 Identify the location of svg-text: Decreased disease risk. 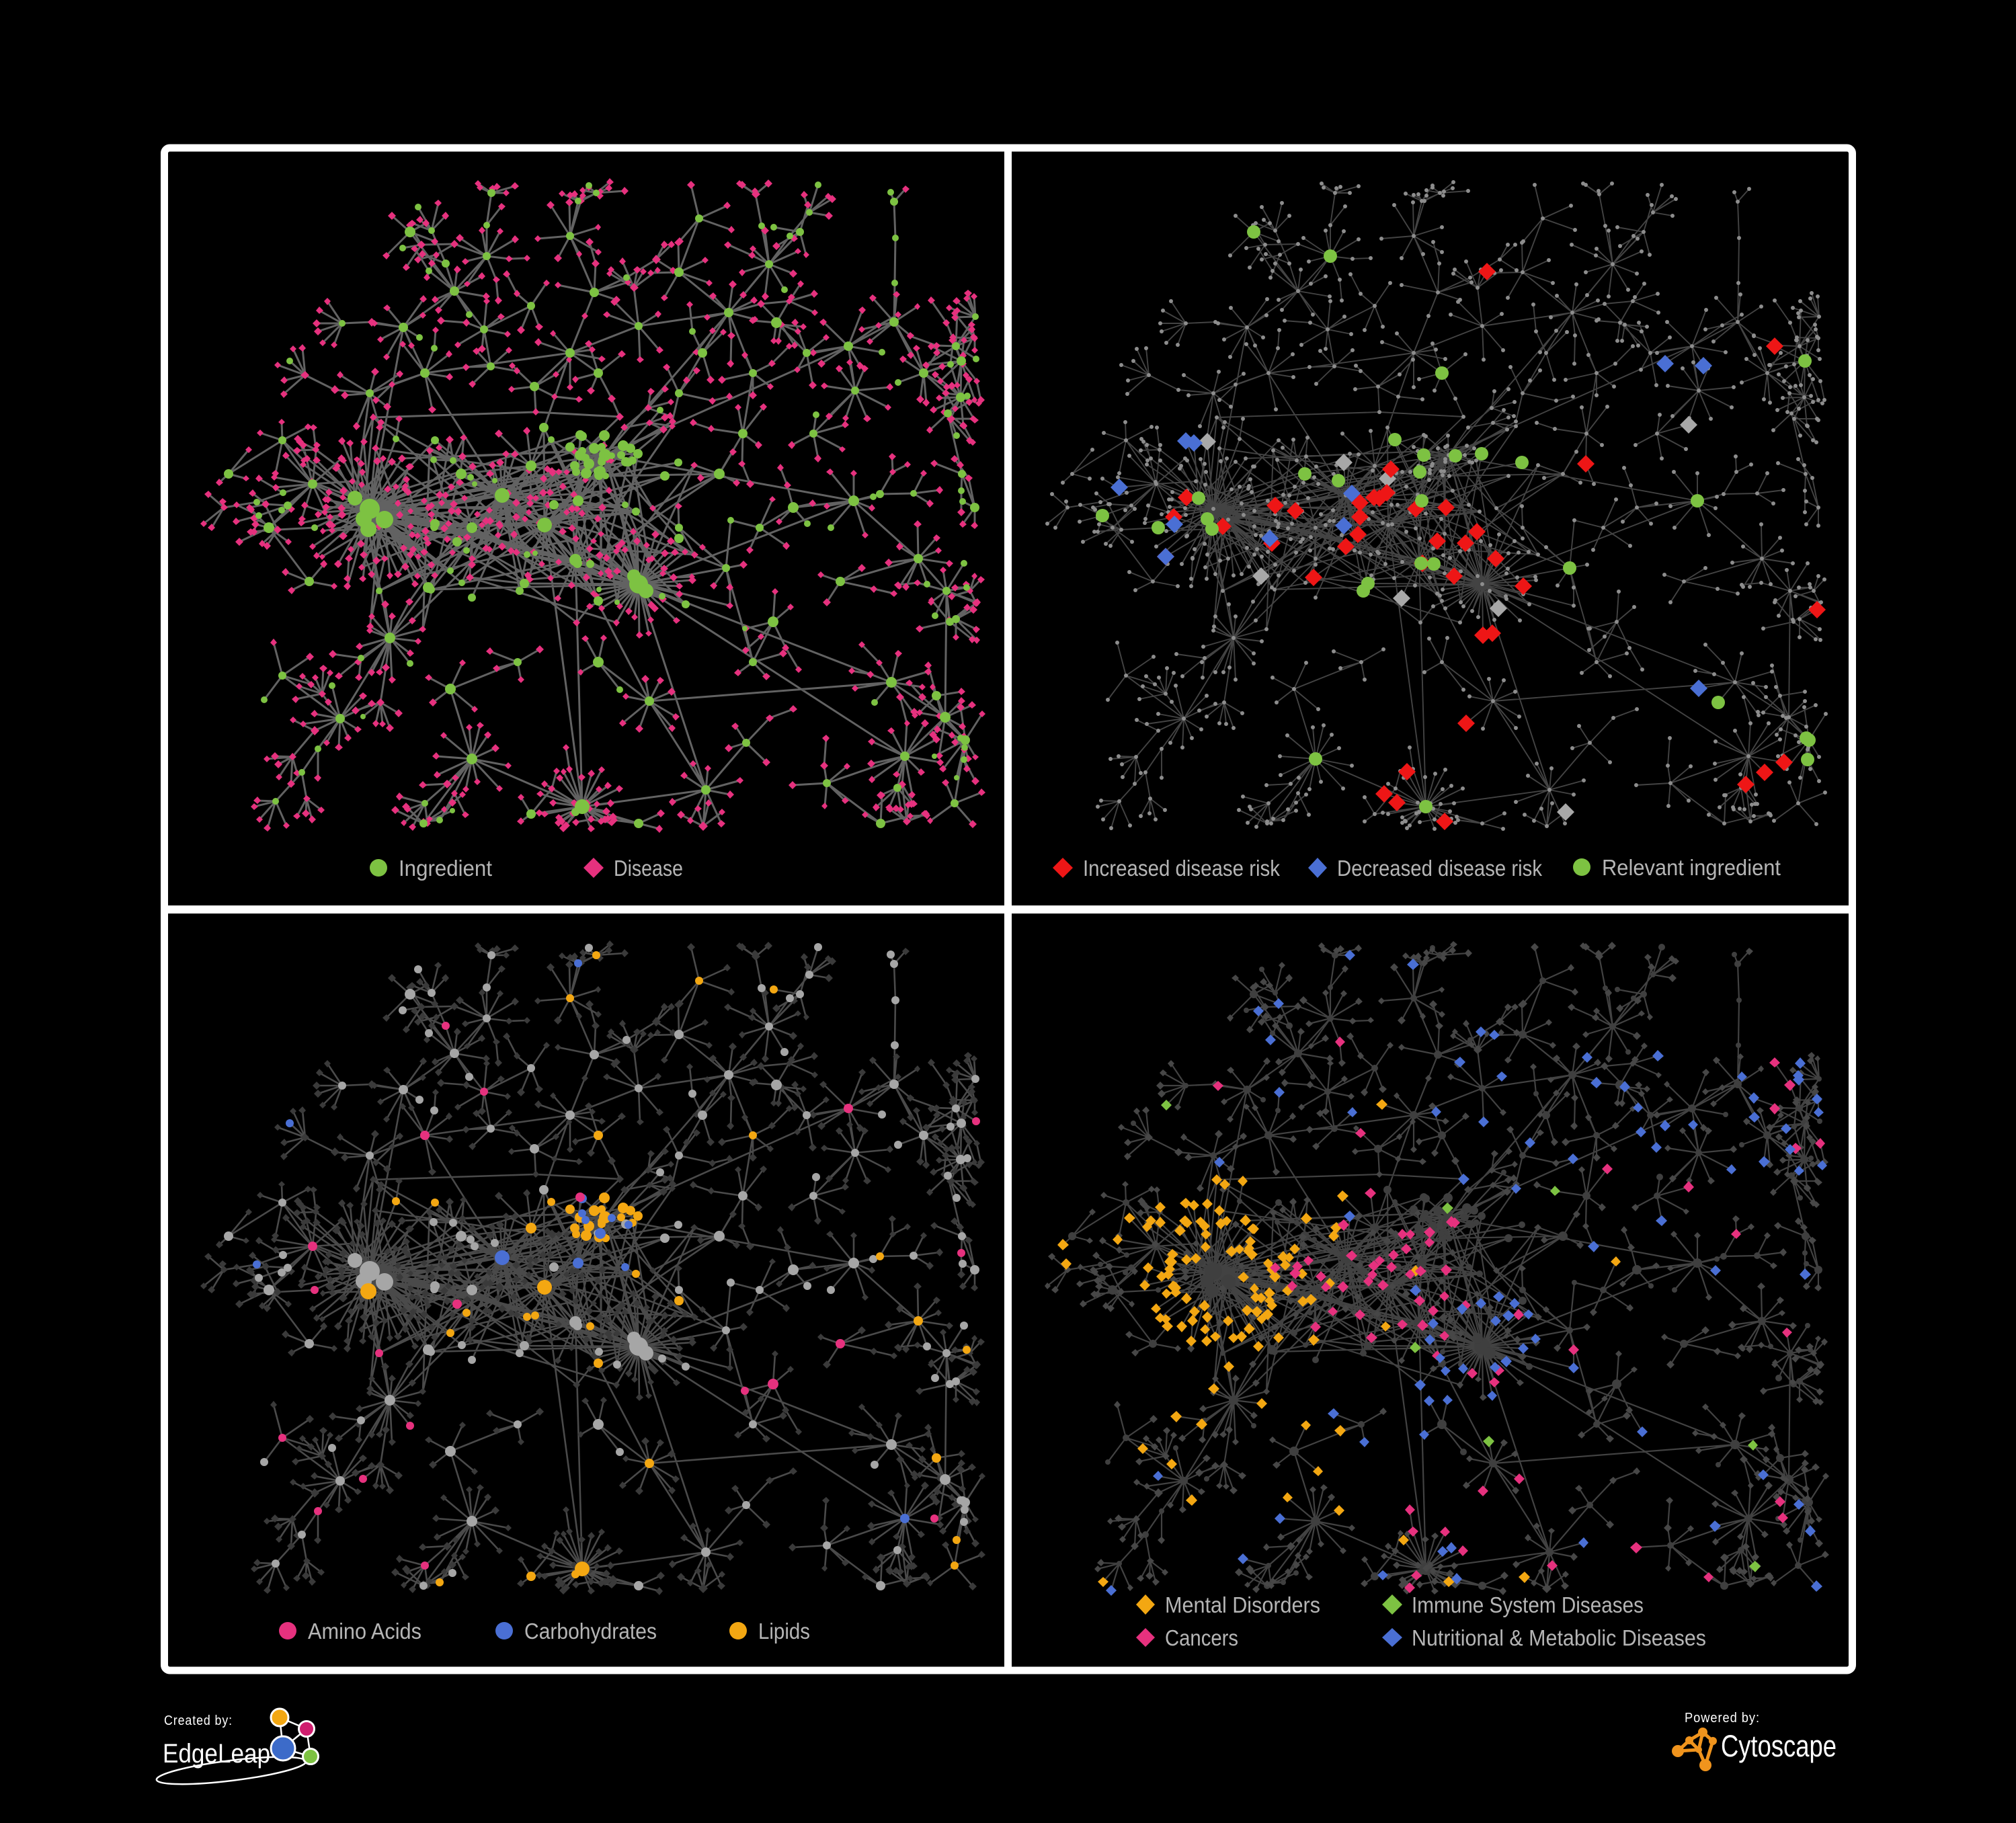
(1439, 868).